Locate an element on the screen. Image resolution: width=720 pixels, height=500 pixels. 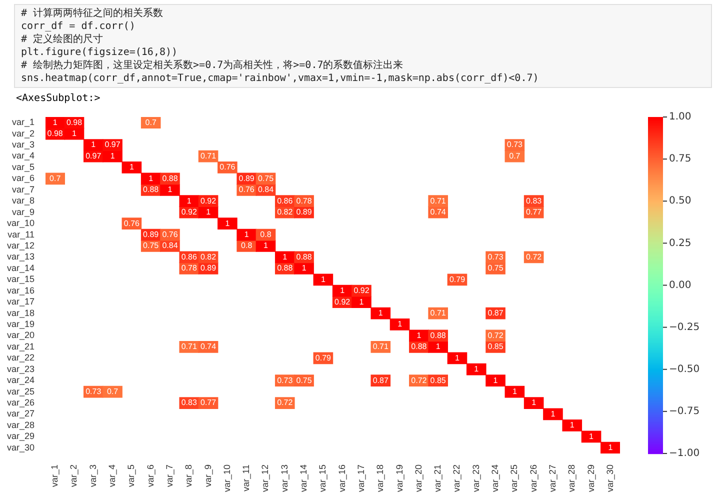
data-label: 0.83 is located at coordinates (189, 403).